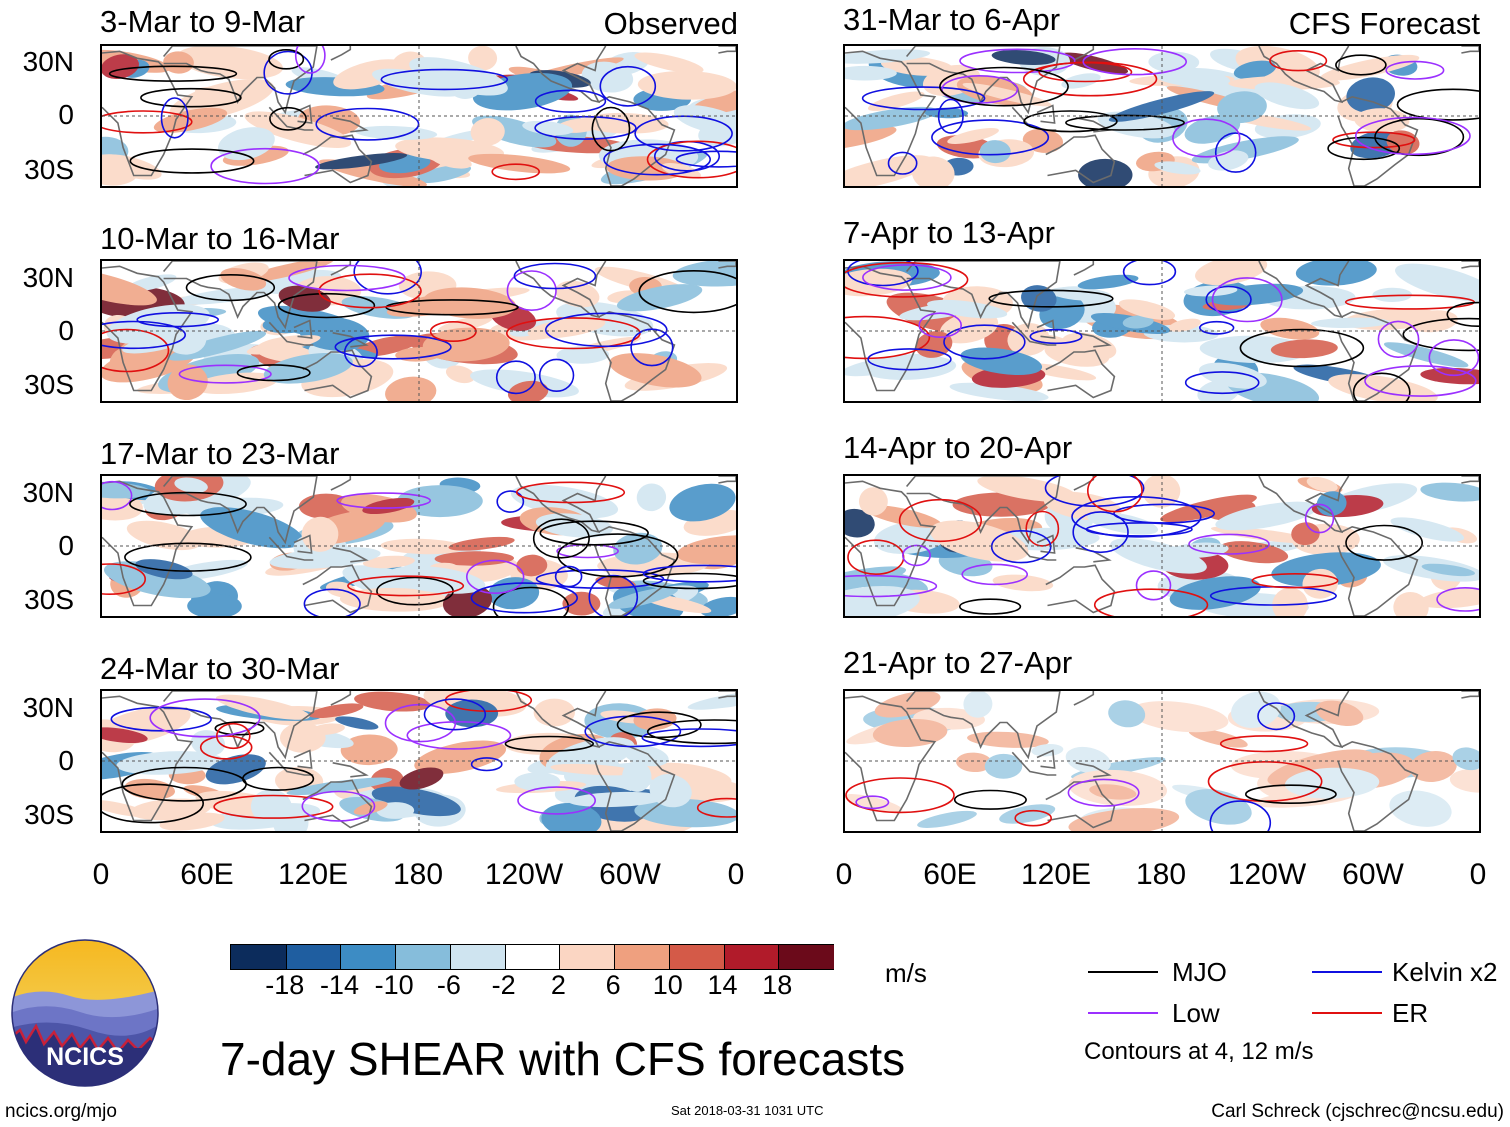 The image size is (1510, 1127). I want to click on panel-title-obs-4: 24-Mar to 30-Mar, so click(220, 668).